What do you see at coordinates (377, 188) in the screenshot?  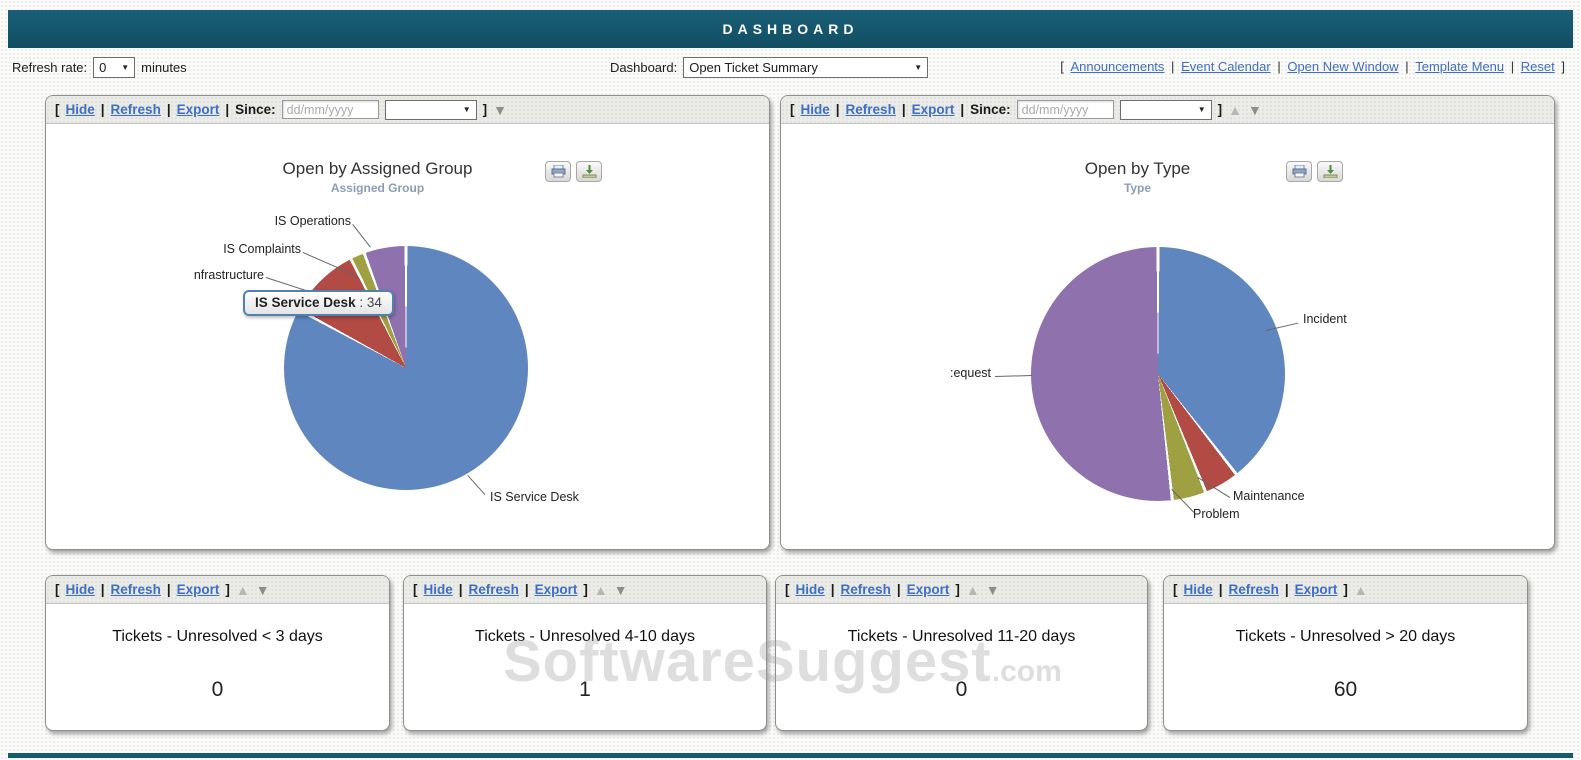 I see `chart-subtitle: Assigned Group` at bounding box center [377, 188].